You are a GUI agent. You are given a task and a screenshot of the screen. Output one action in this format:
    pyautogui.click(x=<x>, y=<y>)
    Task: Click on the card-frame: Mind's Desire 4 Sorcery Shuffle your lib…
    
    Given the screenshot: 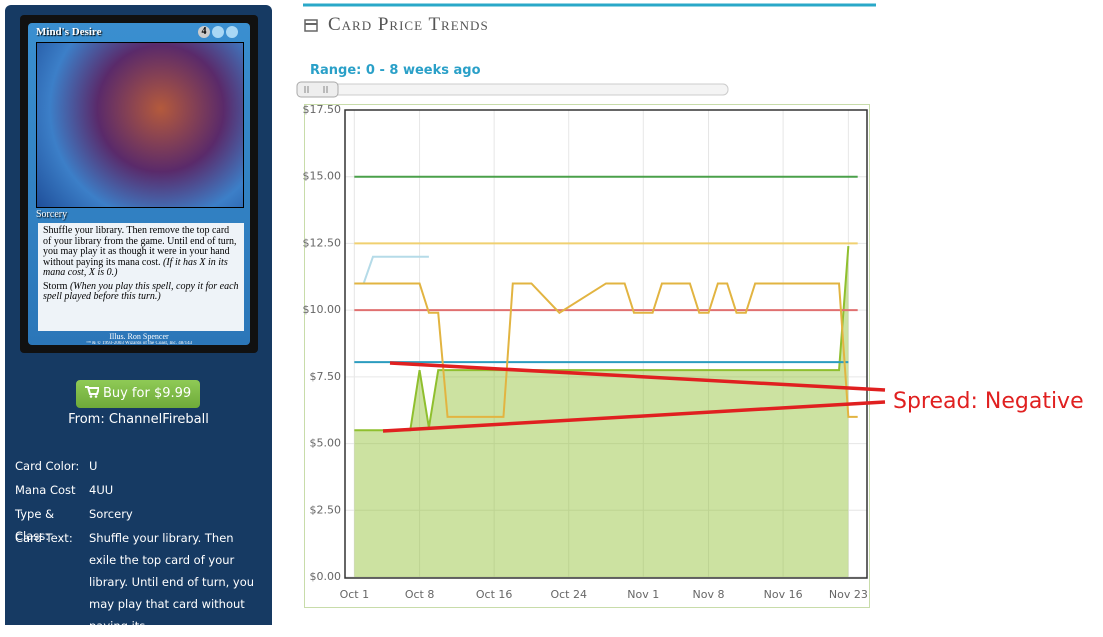 What is the action you would take?
    pyautogui.click(x=139, y=184)
    